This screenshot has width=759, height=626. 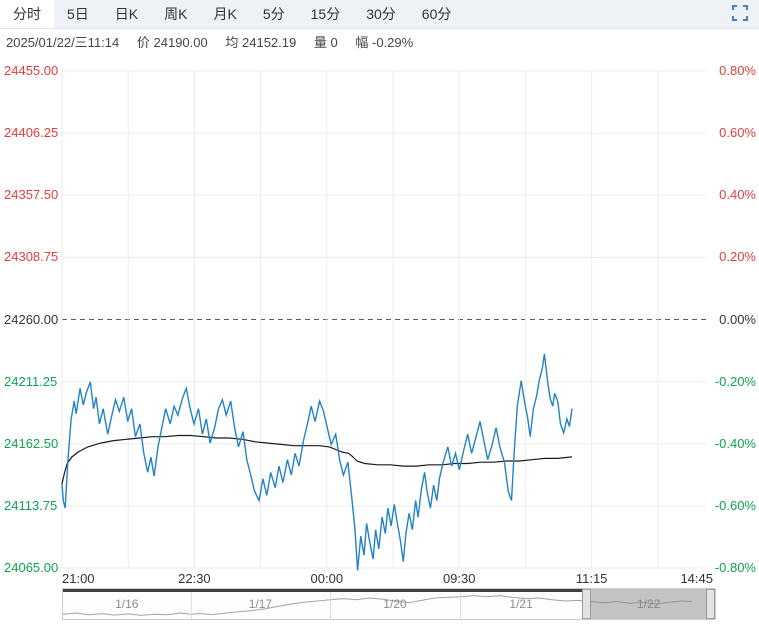 I want to click on x-axis-time-label: 11:15, so click(x=591, y=578).